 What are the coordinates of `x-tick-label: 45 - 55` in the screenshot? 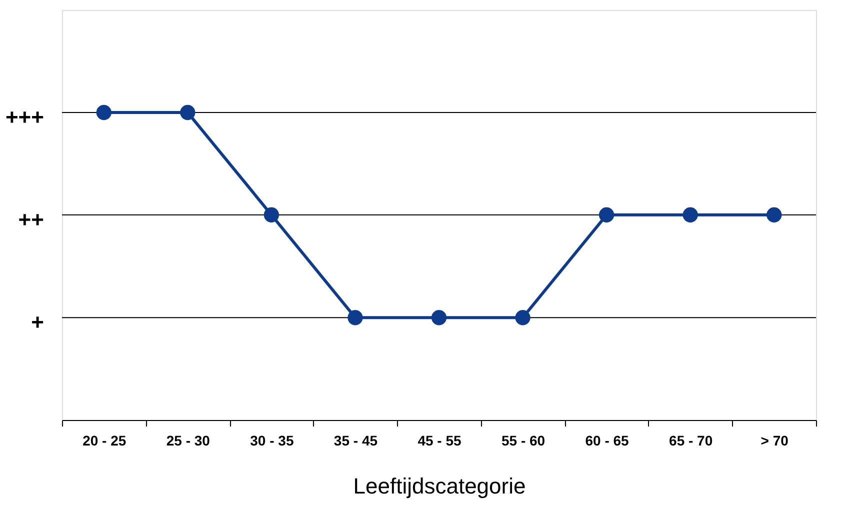 It's located at (440, 440).